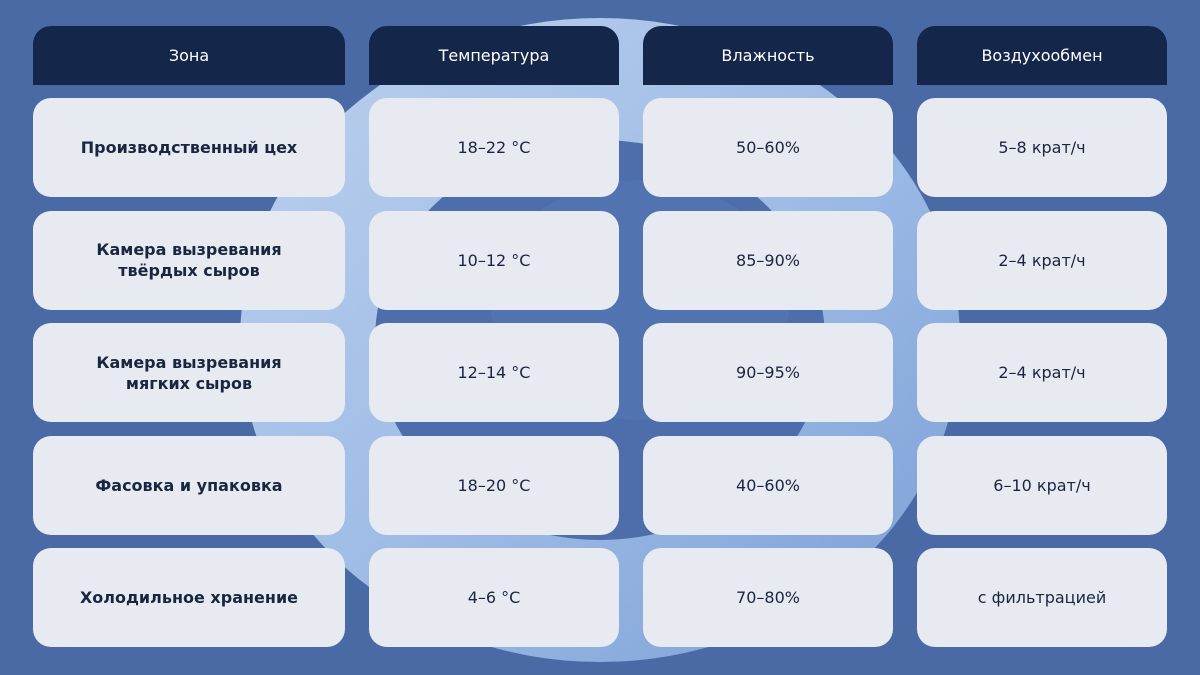  I want to click on row-1-humidity: 50–60%, so click(768, 147).